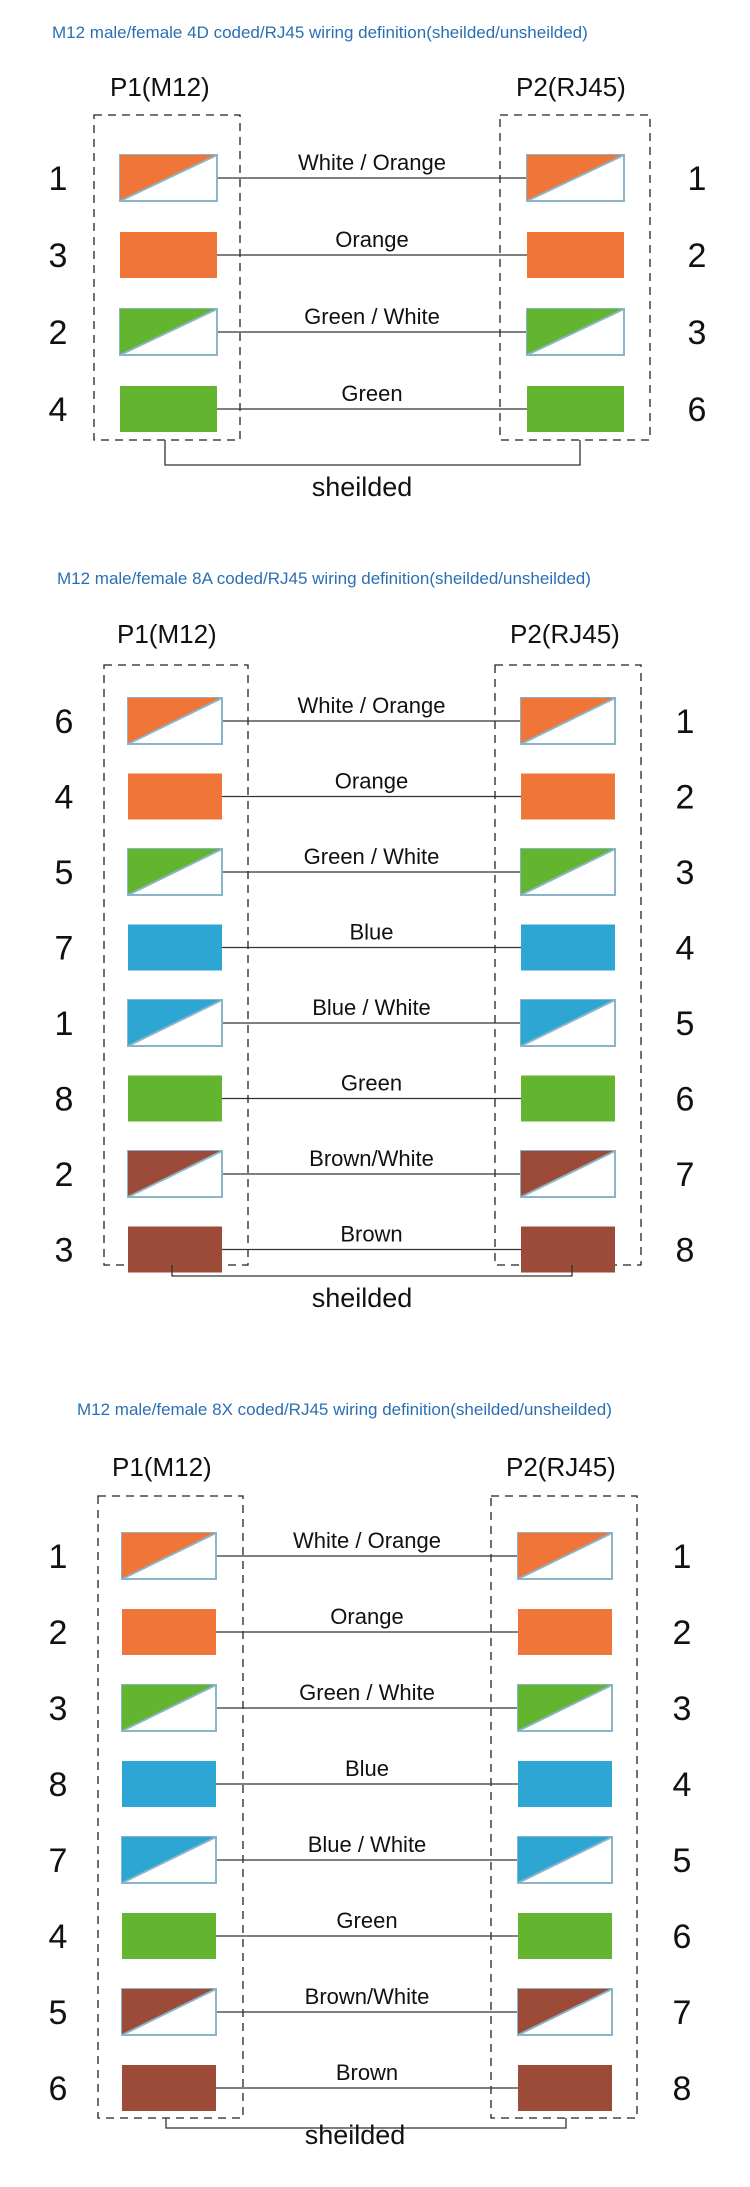 The image size is (750, 2187). I want to click on wire-label: Blue, so click(371, 932).